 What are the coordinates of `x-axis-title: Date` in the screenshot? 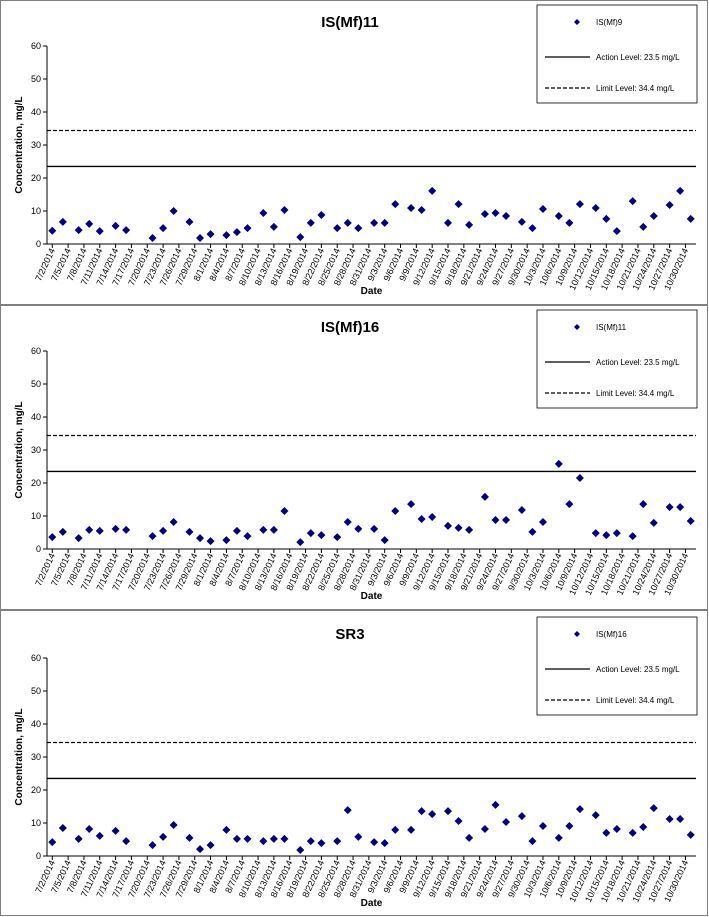 It's located at (372, 596).